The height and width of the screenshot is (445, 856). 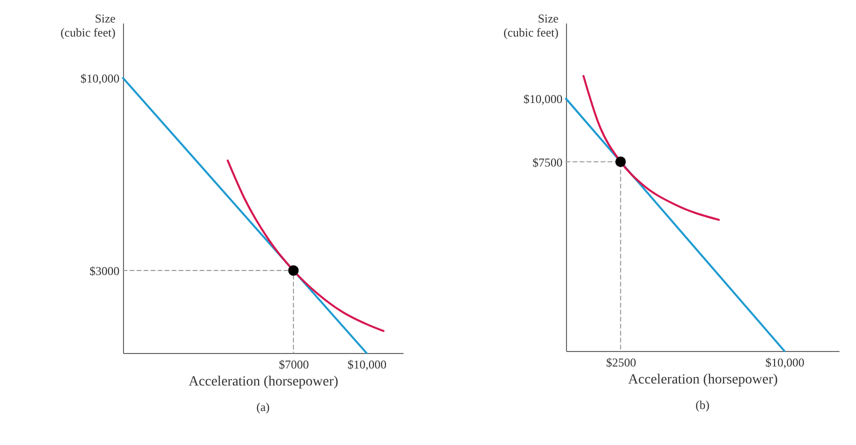 I want to click on text: (b), so click(x=703, y=405).